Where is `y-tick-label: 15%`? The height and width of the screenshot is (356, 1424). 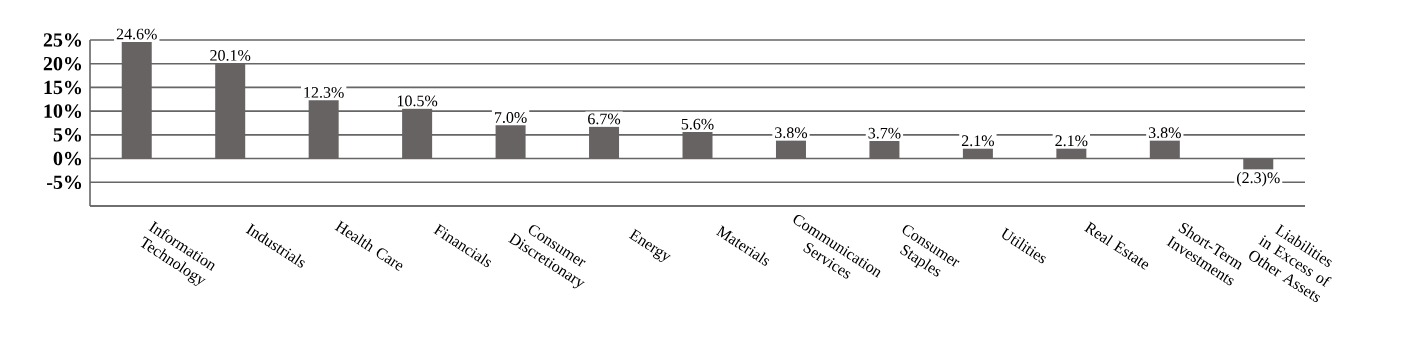
y-tick-label: 15% is located at coordinates (63, 87).